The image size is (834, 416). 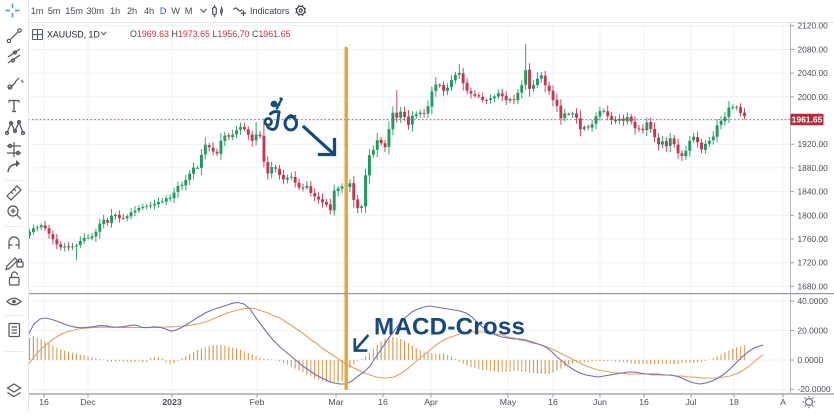 I want to click on svg-text: 1h, so click(x=115, y=11).